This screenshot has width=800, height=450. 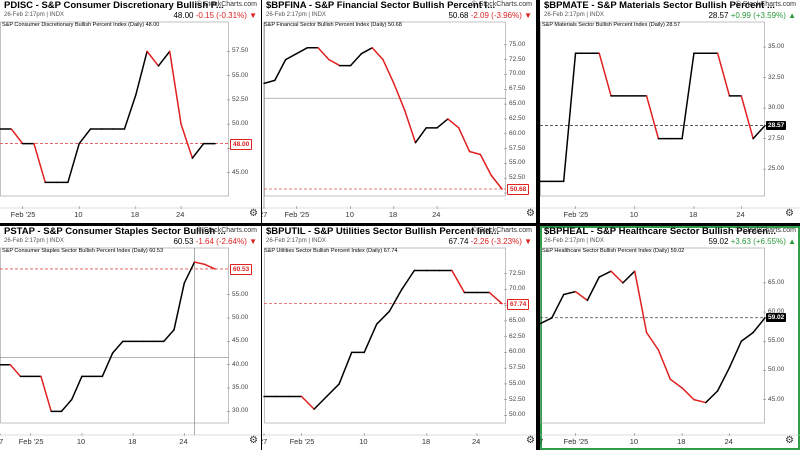 I want to click on price-change: -0.15 (-0.31%), so click(x=221, y=15).